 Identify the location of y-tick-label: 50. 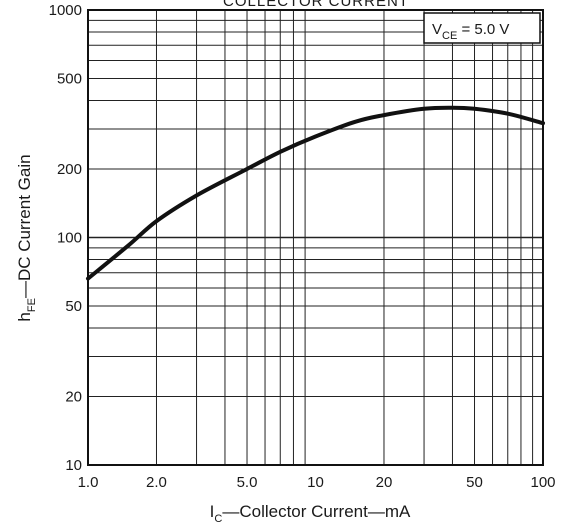
(73, 306).